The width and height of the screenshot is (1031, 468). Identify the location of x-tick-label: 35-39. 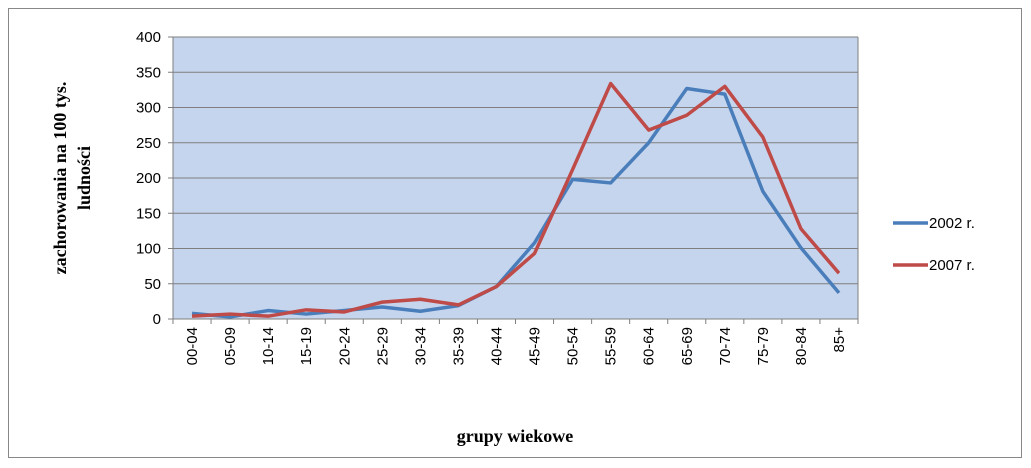
(458, 346).